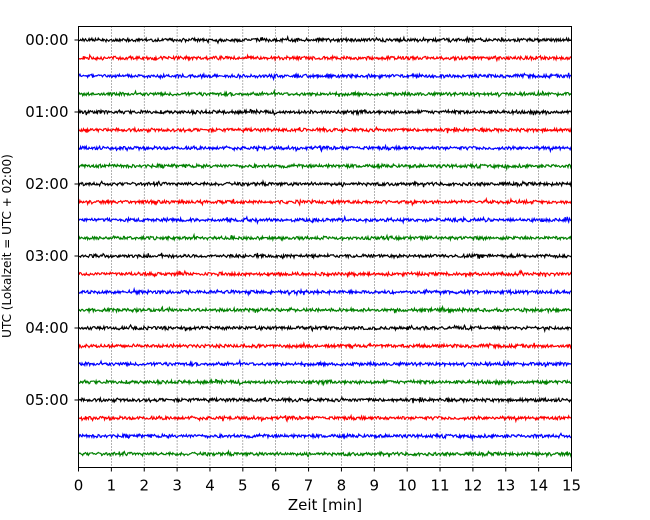 This screenshot has width=650, height=520. I want to click on x-tick-label: 9, so click(375, 486).